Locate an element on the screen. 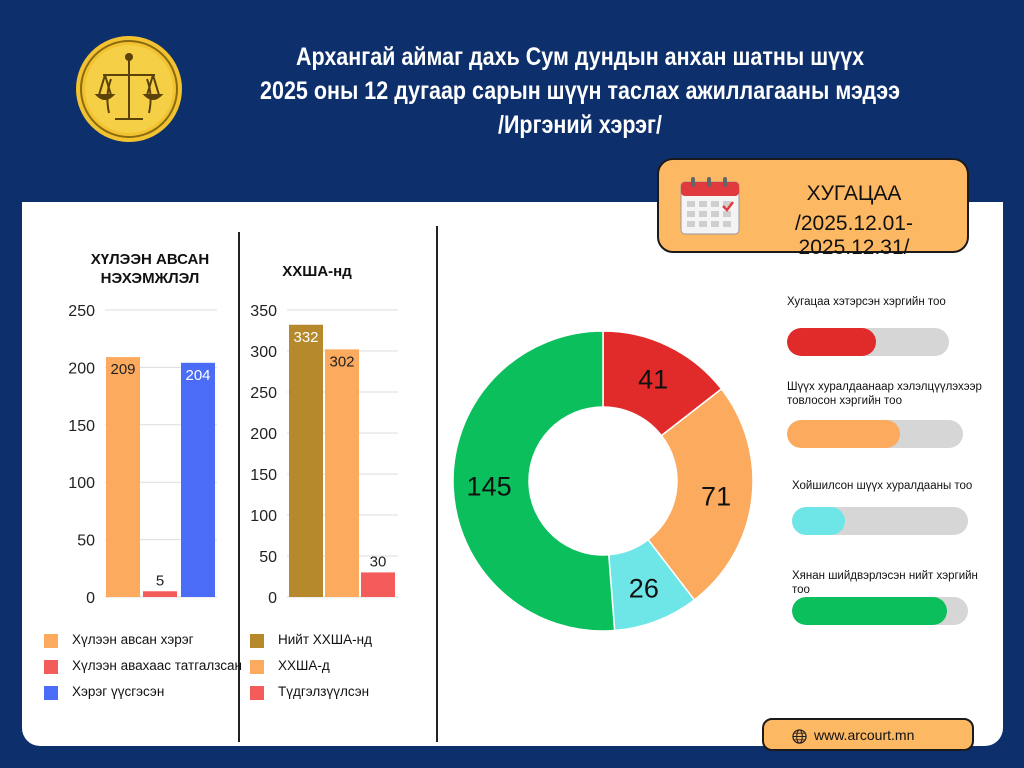 Image resolution: width=1024 pixels, height=768 pixels. donut-chart: 41 71 26 145 is located at coordinates (603, 481).